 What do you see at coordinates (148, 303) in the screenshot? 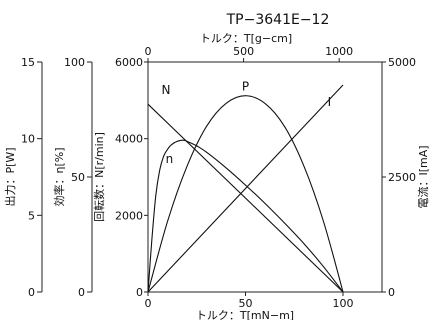
I see `x-tick-label-mnm: 0` at bounding box center [148, 303].